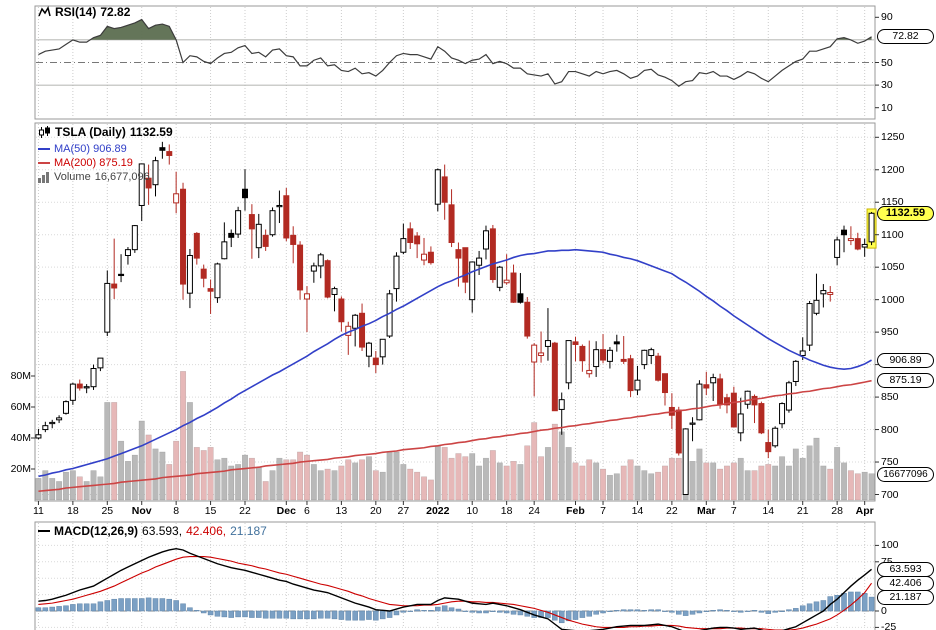 This screenshot has height=630, width=936. I want to click on rsi-line, so click(455, 52).